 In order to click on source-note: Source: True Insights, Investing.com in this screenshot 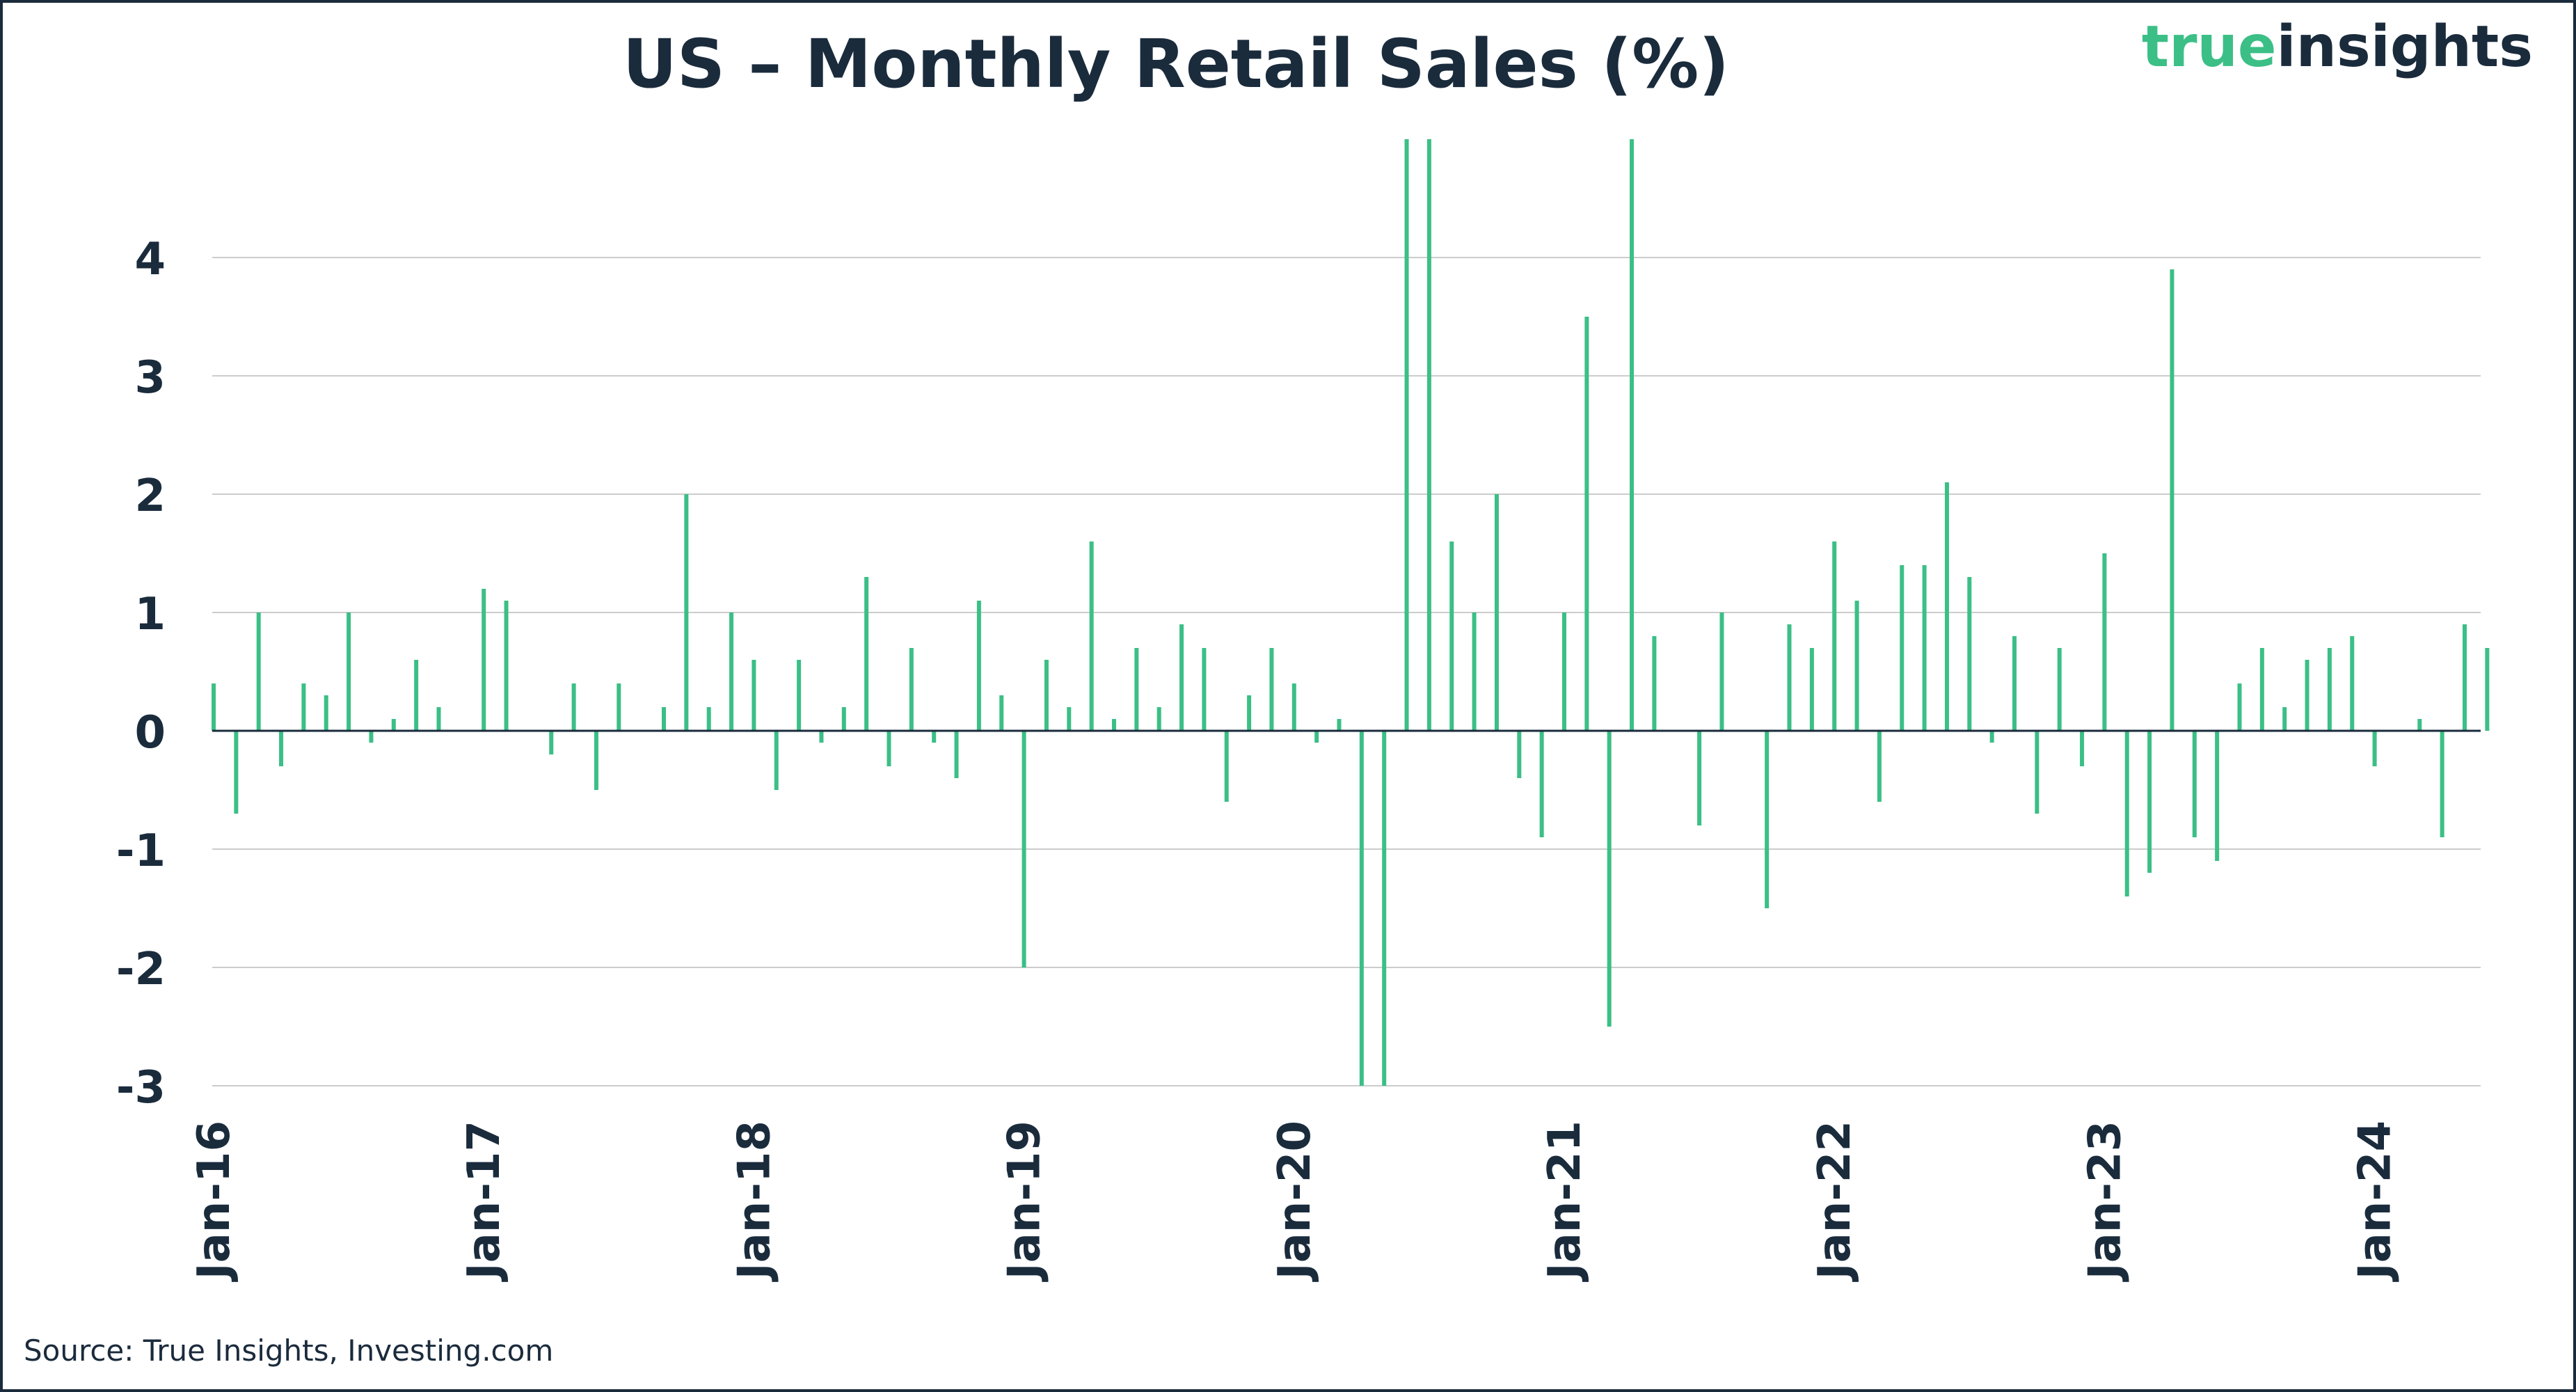, I will do `click(288, 1351)`.